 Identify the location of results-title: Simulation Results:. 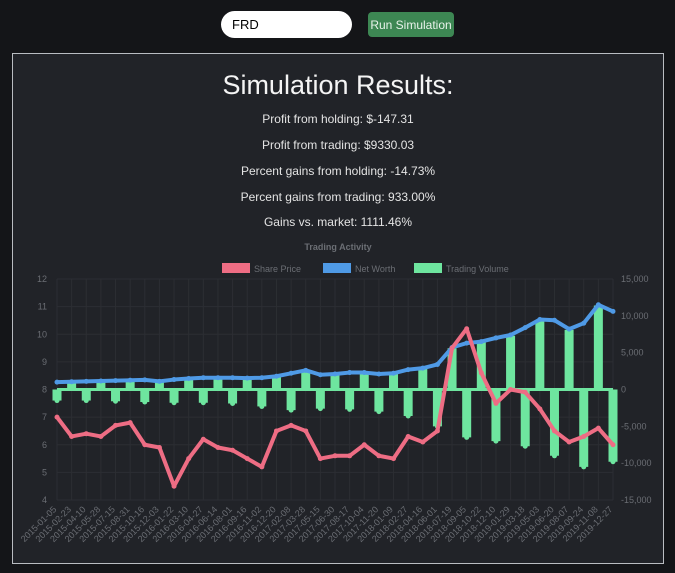
(338, 85).